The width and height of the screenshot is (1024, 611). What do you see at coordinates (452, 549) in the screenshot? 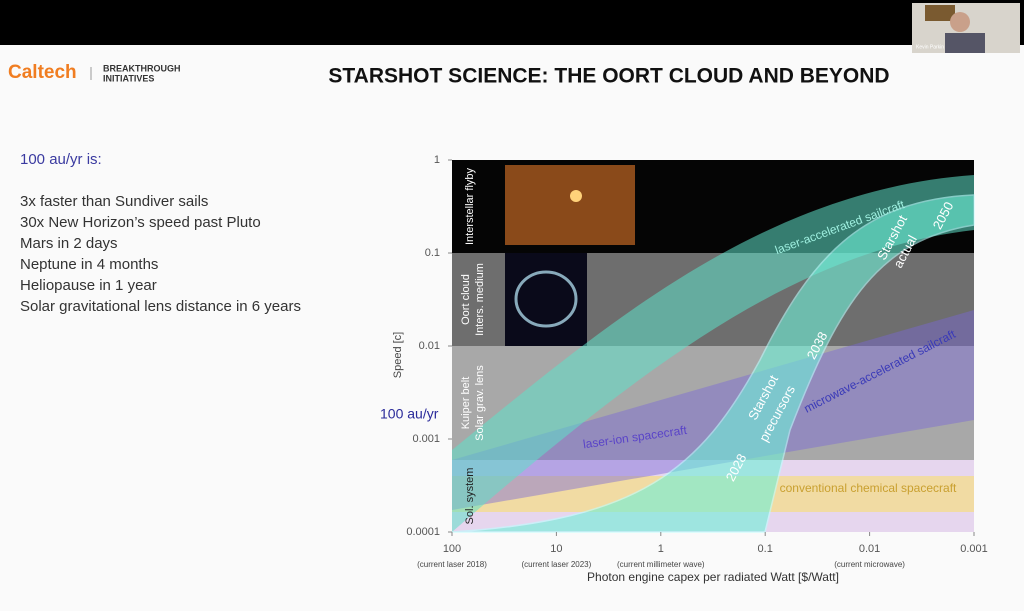
I see `x-tick-label: 100` at bounding box center [452, 549].